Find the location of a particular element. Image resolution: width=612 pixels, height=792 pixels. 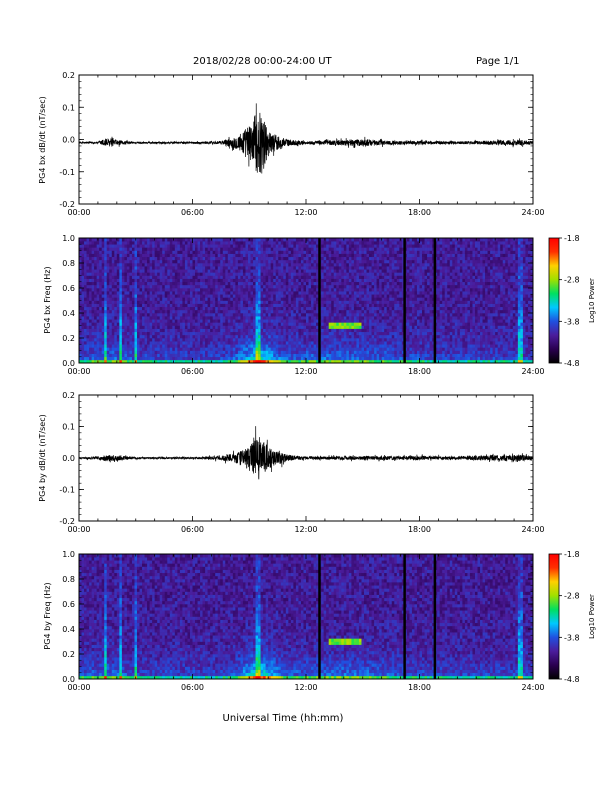

spectrogram-by is located at coordinates (306, 617).